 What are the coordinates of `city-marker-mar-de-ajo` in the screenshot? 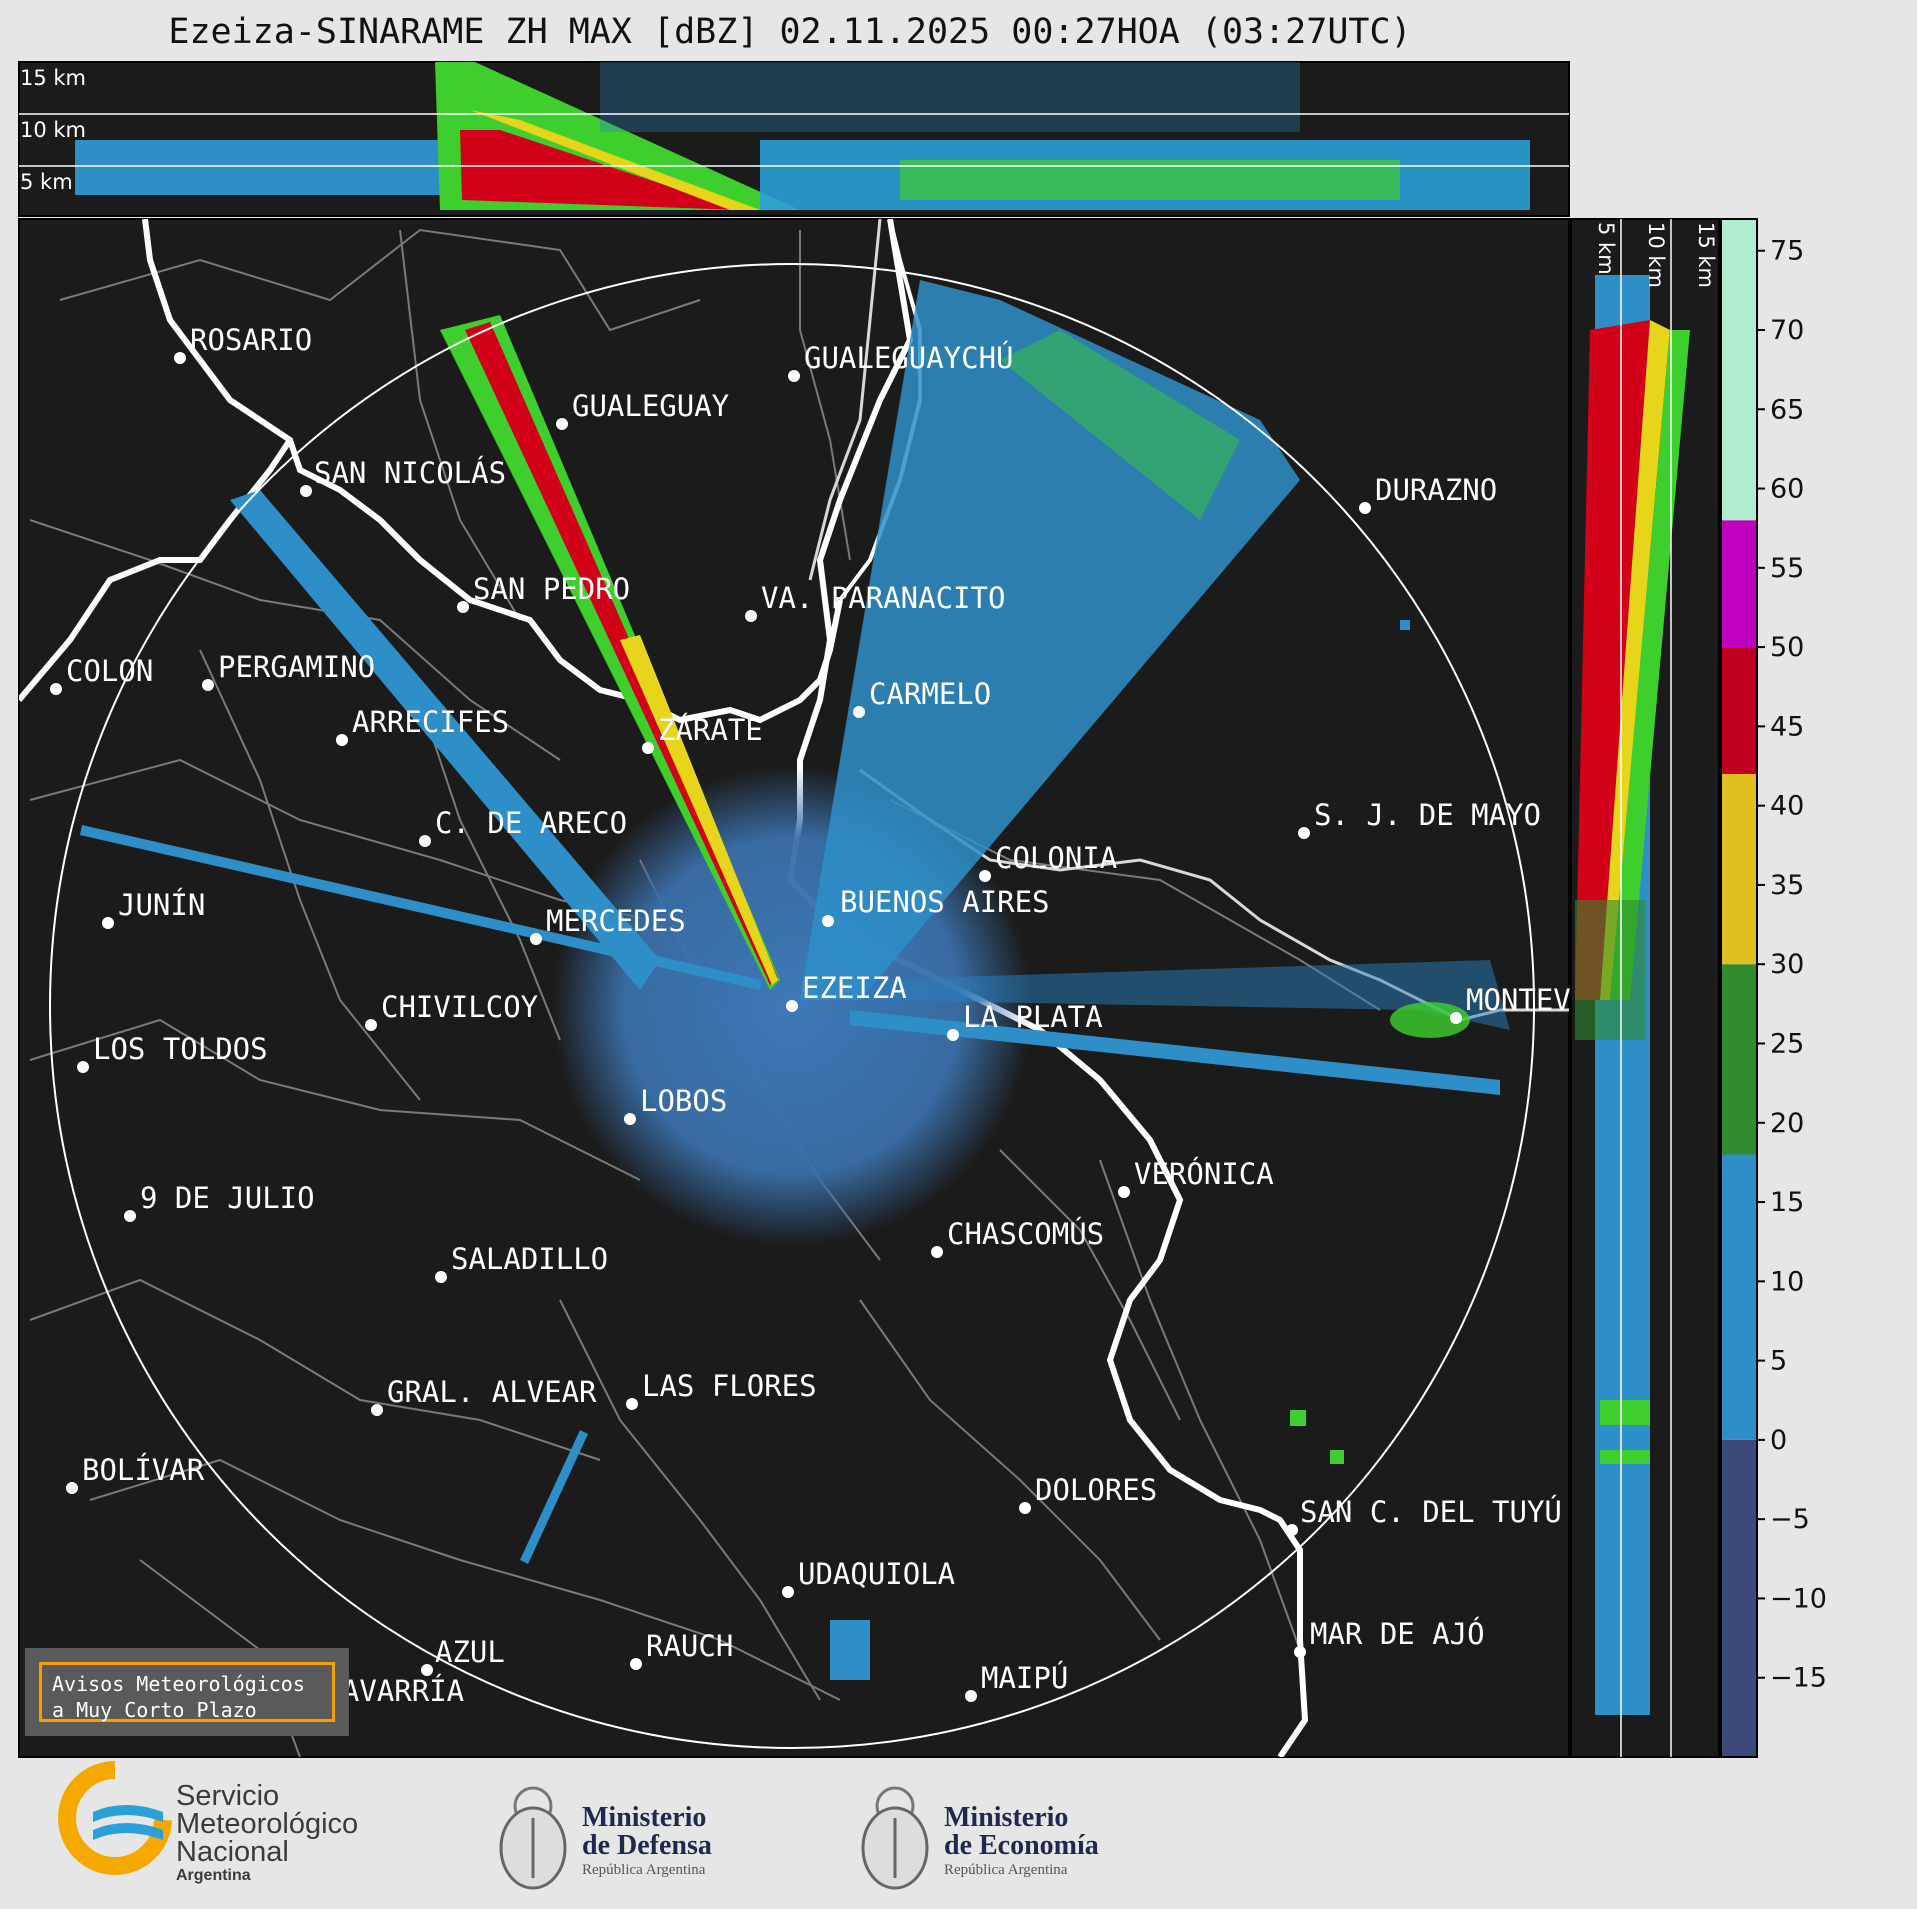 It's located at (1300, 1652).